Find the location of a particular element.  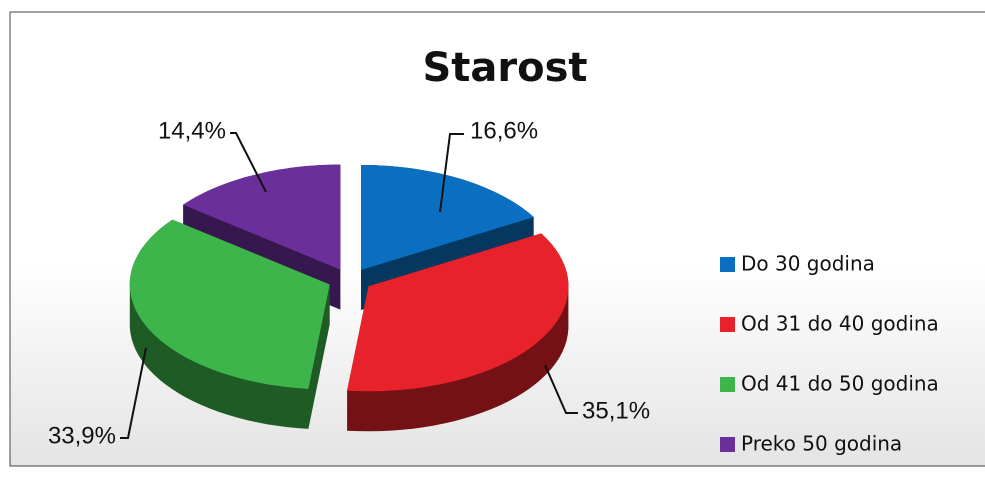

data-label: 14,4% is located at coordinates (192, 130).